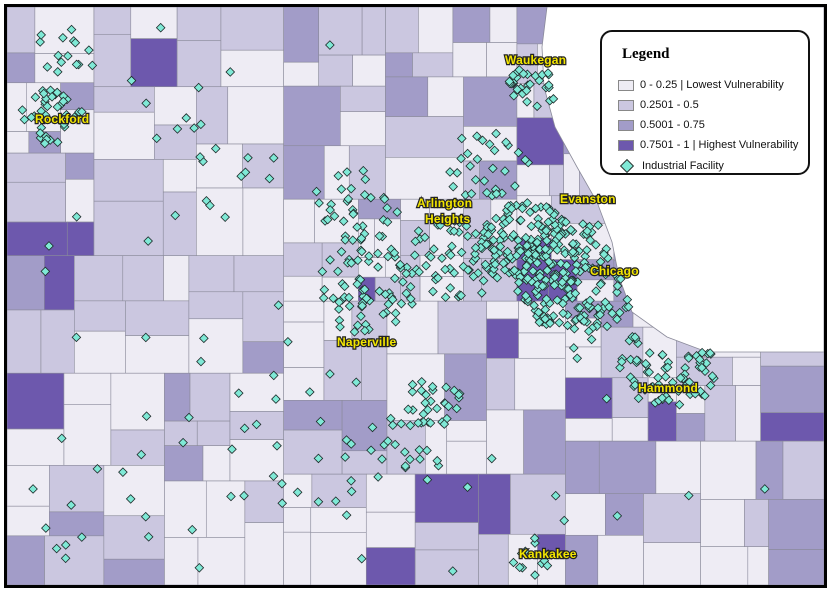 This screenshot has width=829, height=590. I want to click on legend-item-low: 0.2501 - 0.5, so click(658, 105).